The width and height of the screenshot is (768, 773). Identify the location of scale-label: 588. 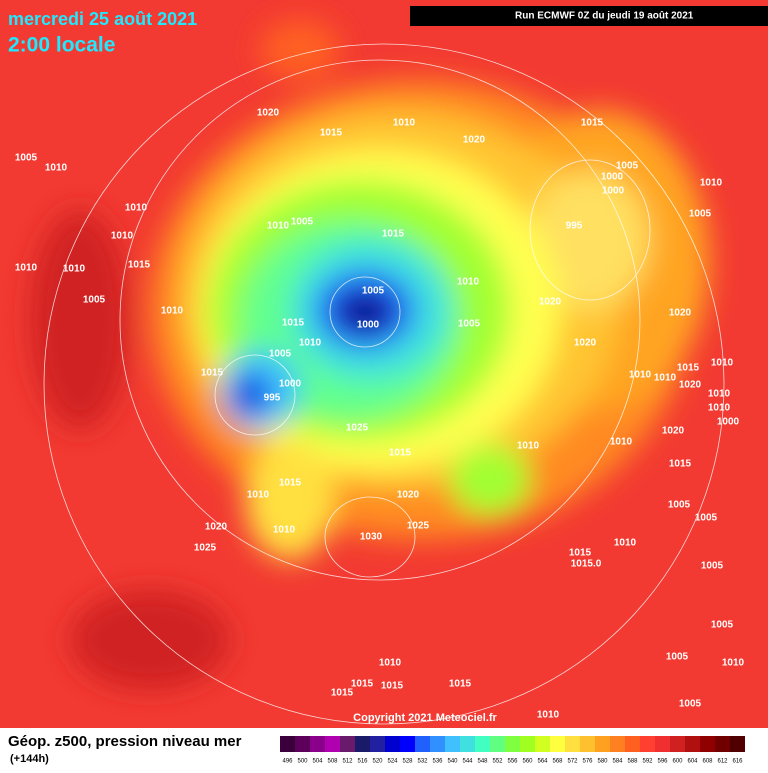
(632, 762).